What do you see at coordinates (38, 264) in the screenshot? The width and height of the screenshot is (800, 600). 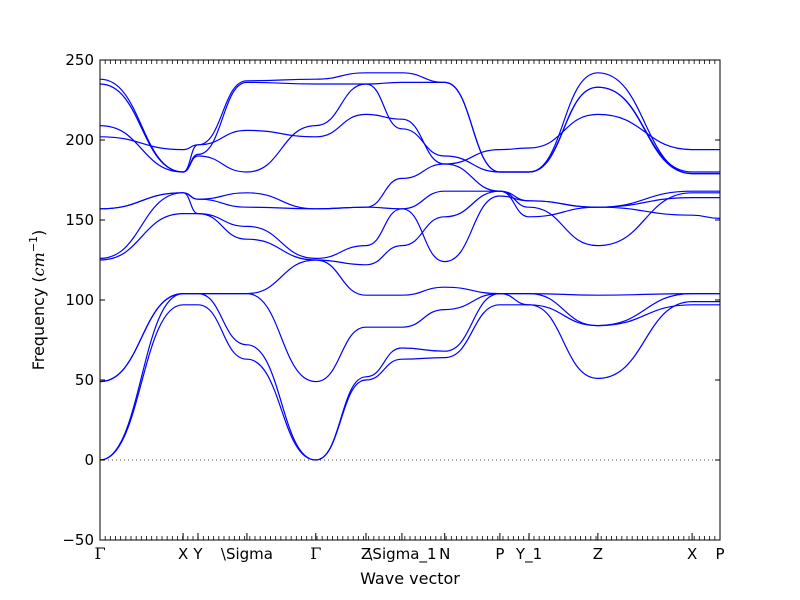 I see `y-axis-label-unit: cm` at bounding box center [38, 264].